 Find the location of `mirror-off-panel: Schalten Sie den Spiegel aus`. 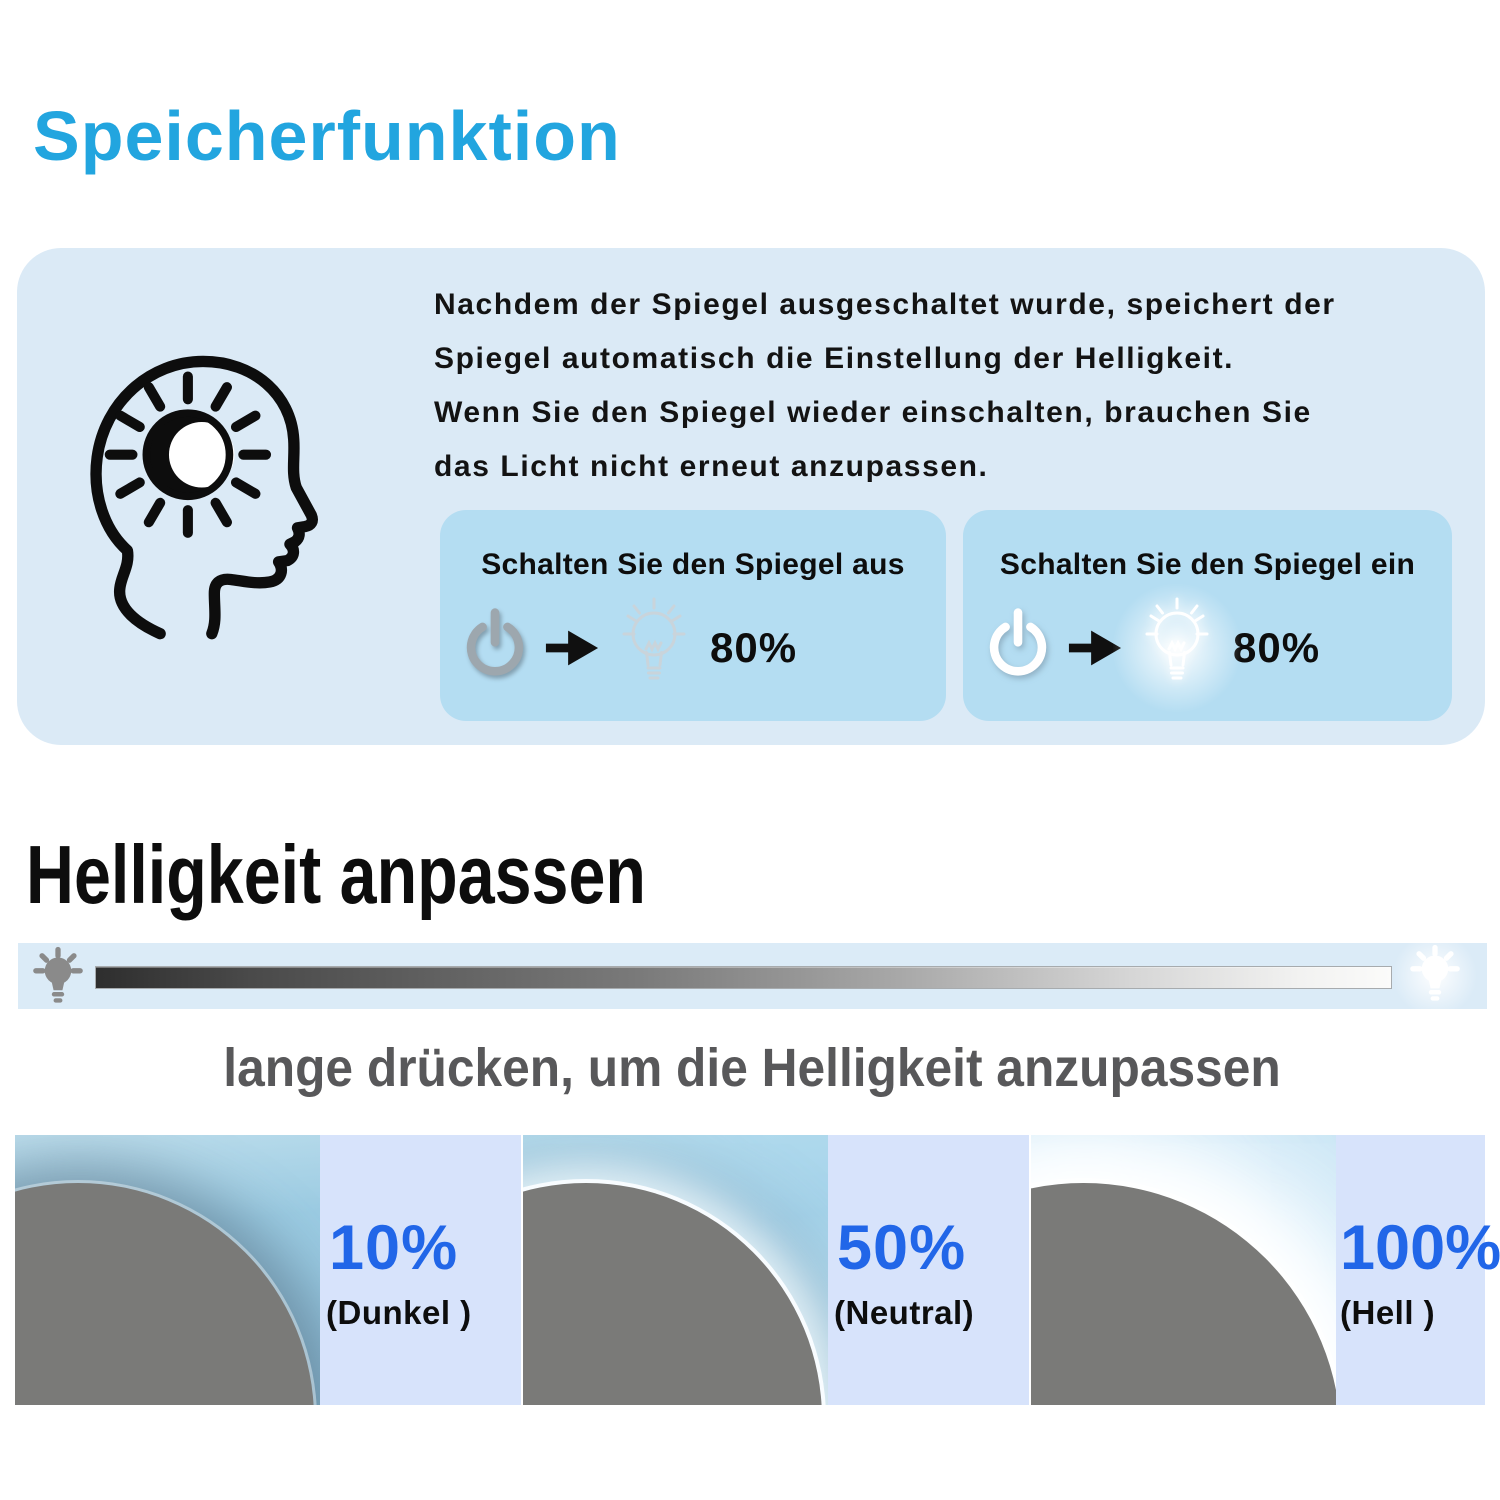

mirror-off-panel: Schalten Sie den Spiegel aus is located at coordinates (693, 615).